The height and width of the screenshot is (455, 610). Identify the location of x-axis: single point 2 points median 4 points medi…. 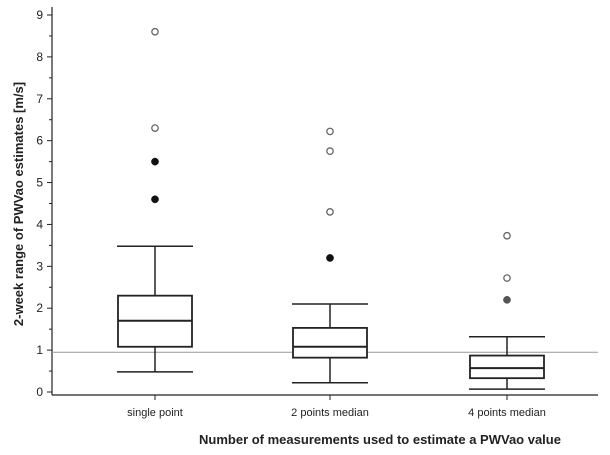
(325, 406).